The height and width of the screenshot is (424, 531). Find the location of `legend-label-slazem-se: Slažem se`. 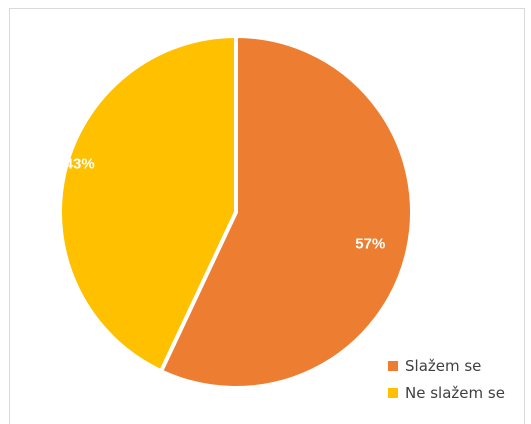

legend-label-slazem-se: Slažem se is located at coordinates (443, 365).